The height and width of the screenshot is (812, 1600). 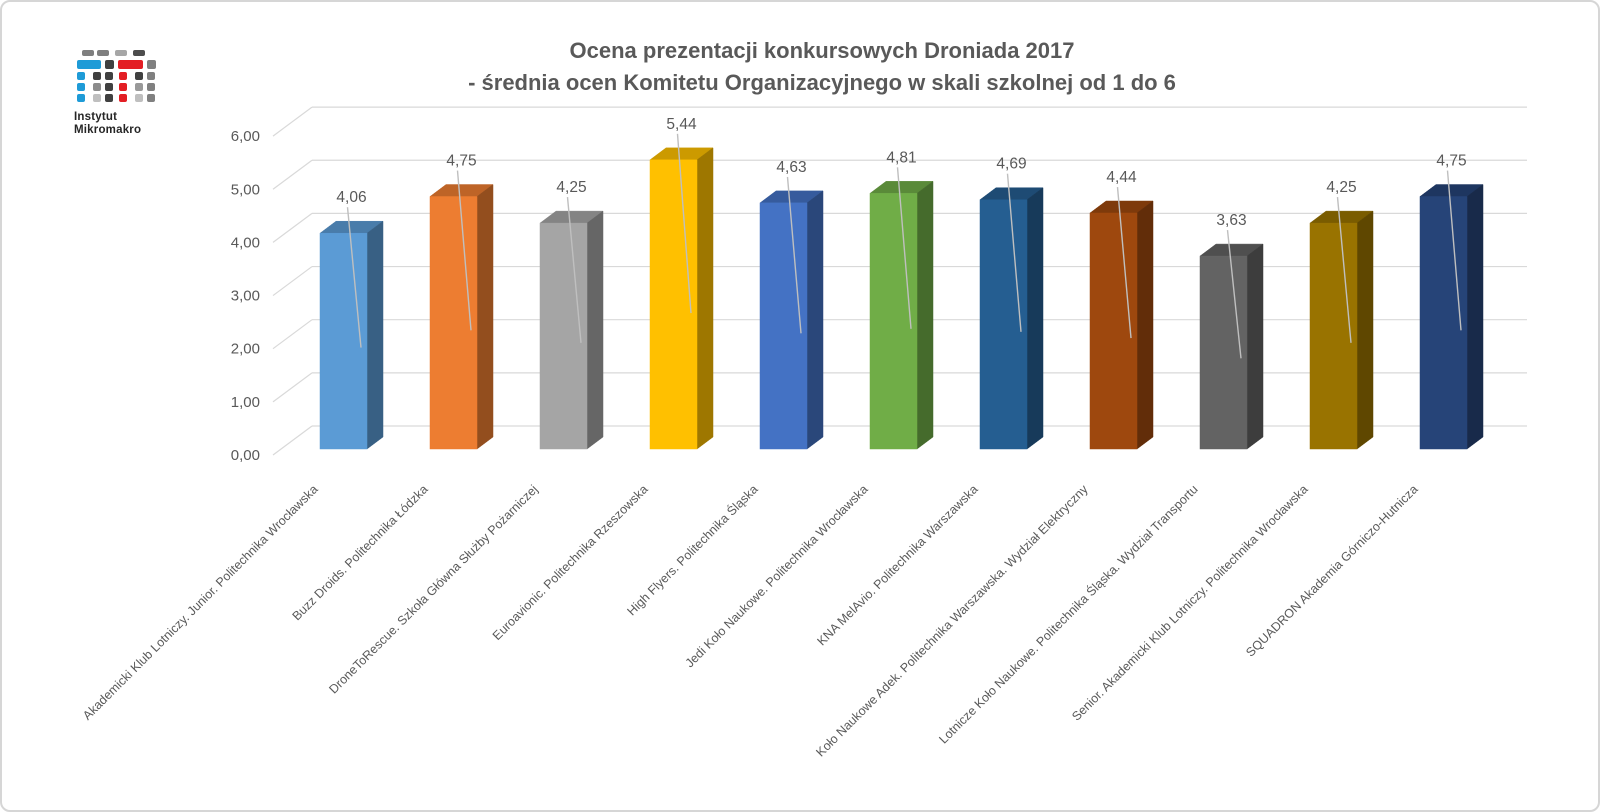 I want to click on bar-value-label: 4,06, so click(x=351, y=197).